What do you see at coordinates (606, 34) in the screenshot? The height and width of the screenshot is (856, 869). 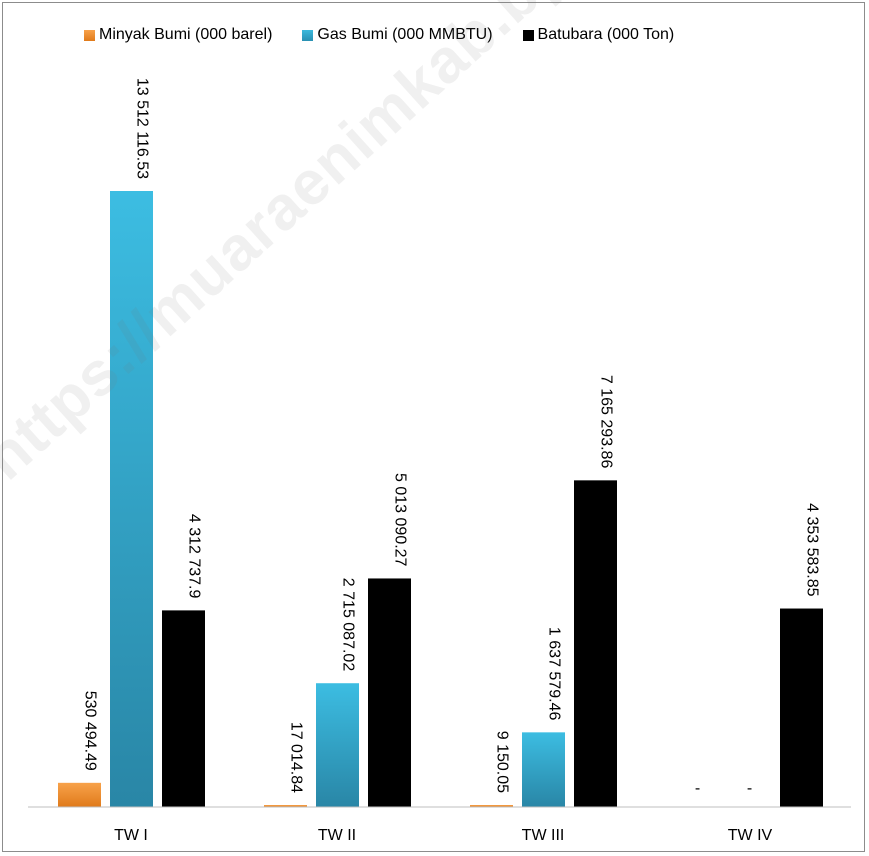 I see `legend-label-batubara: Batubara (000 Ton)` at bounding box center [606, 34].